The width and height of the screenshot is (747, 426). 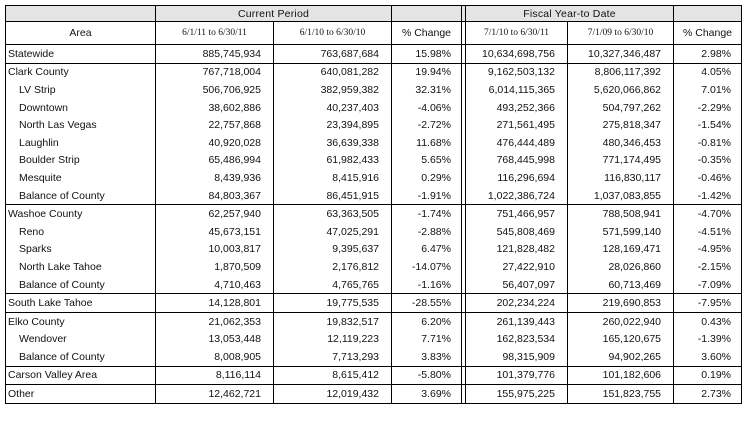 What do you see at coordinates (214, 249) in the screenshot?
I see `current-period-2011-cell: 10,003,817` at bounding box center [214, 249].